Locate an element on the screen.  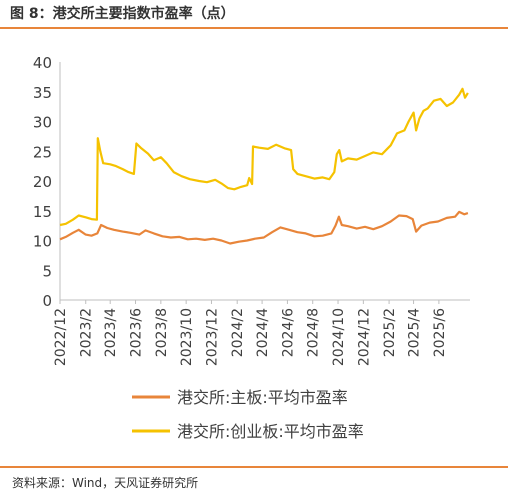
legend-label-1: 港交所:主板:平均市盈率 is located at coordinates (262, 397).